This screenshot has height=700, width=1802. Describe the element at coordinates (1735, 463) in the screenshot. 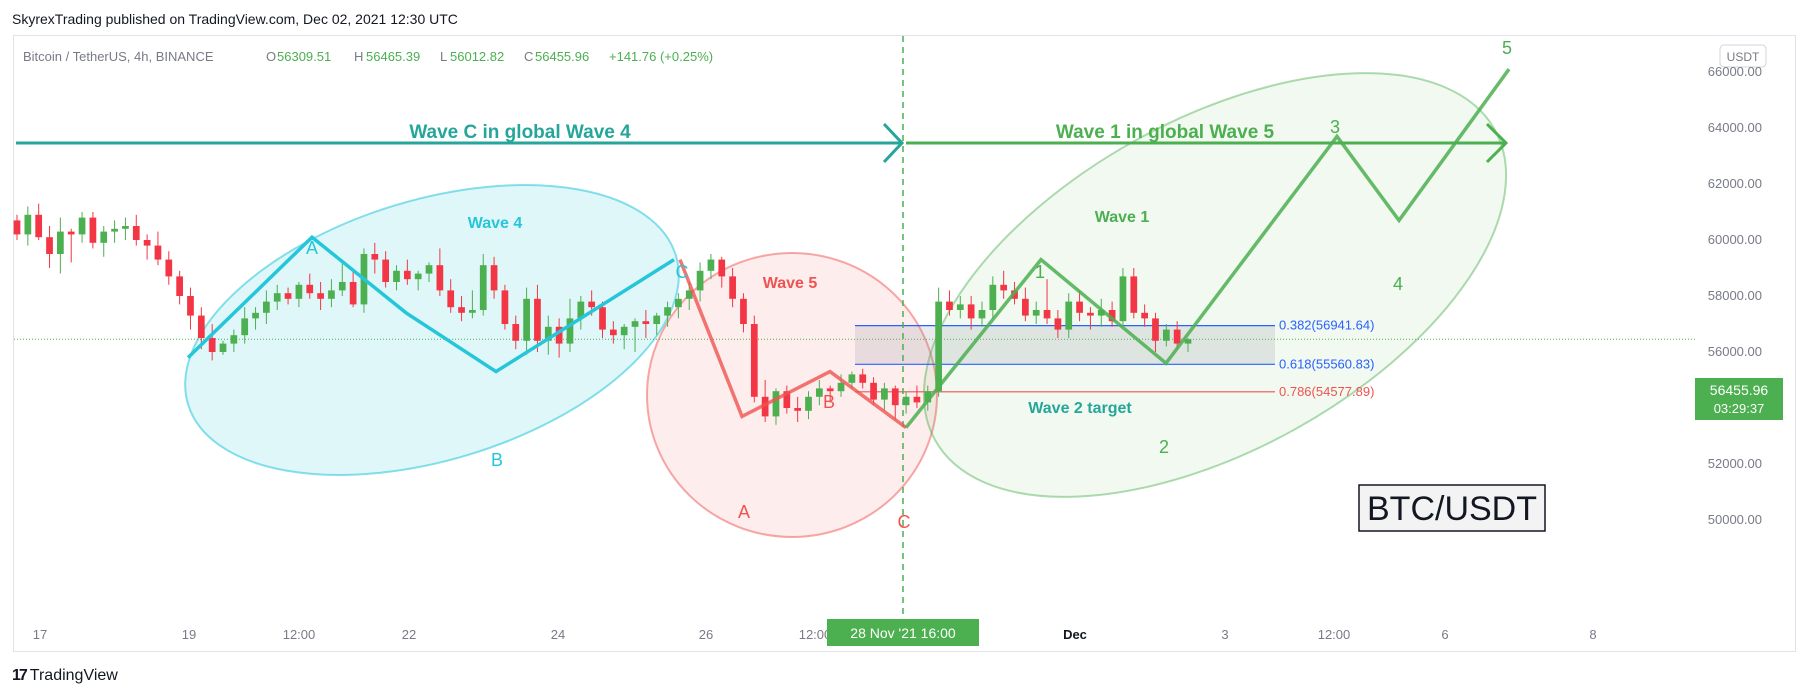

I see `y-tick-label: 52000.00` at that location.